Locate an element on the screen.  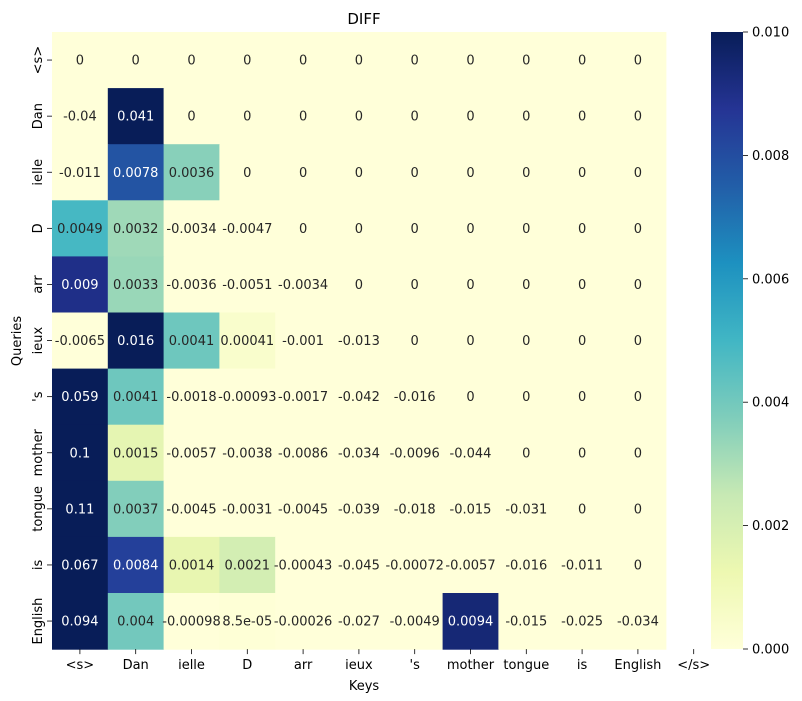
cell-annotation: -0.0045 is located at coordinates (303, 509).